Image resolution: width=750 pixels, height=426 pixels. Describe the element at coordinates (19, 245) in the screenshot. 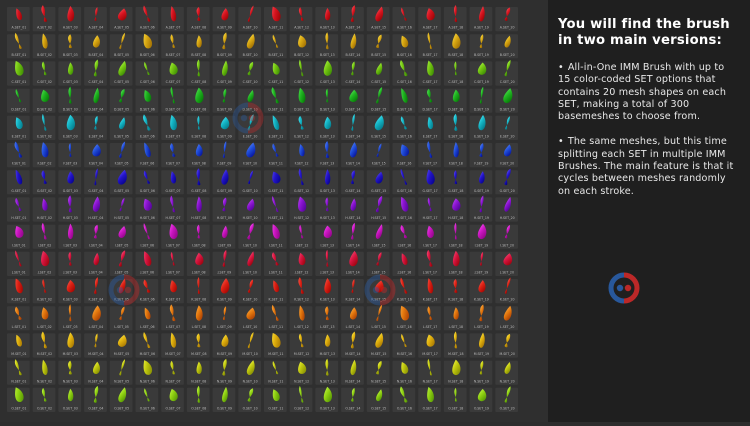

I see `thumbnail-label: I.SET_01` at that location.